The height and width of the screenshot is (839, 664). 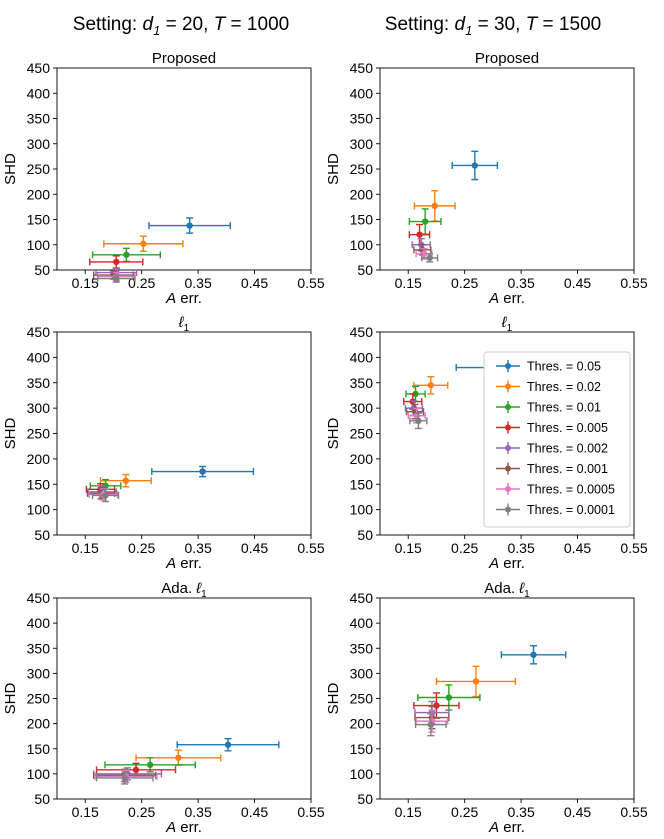 What do you see at coordinates (548, 387) in the screenshot?
I see `legend-entry: Thres. = 0.02` at bounding box center [548, 387].